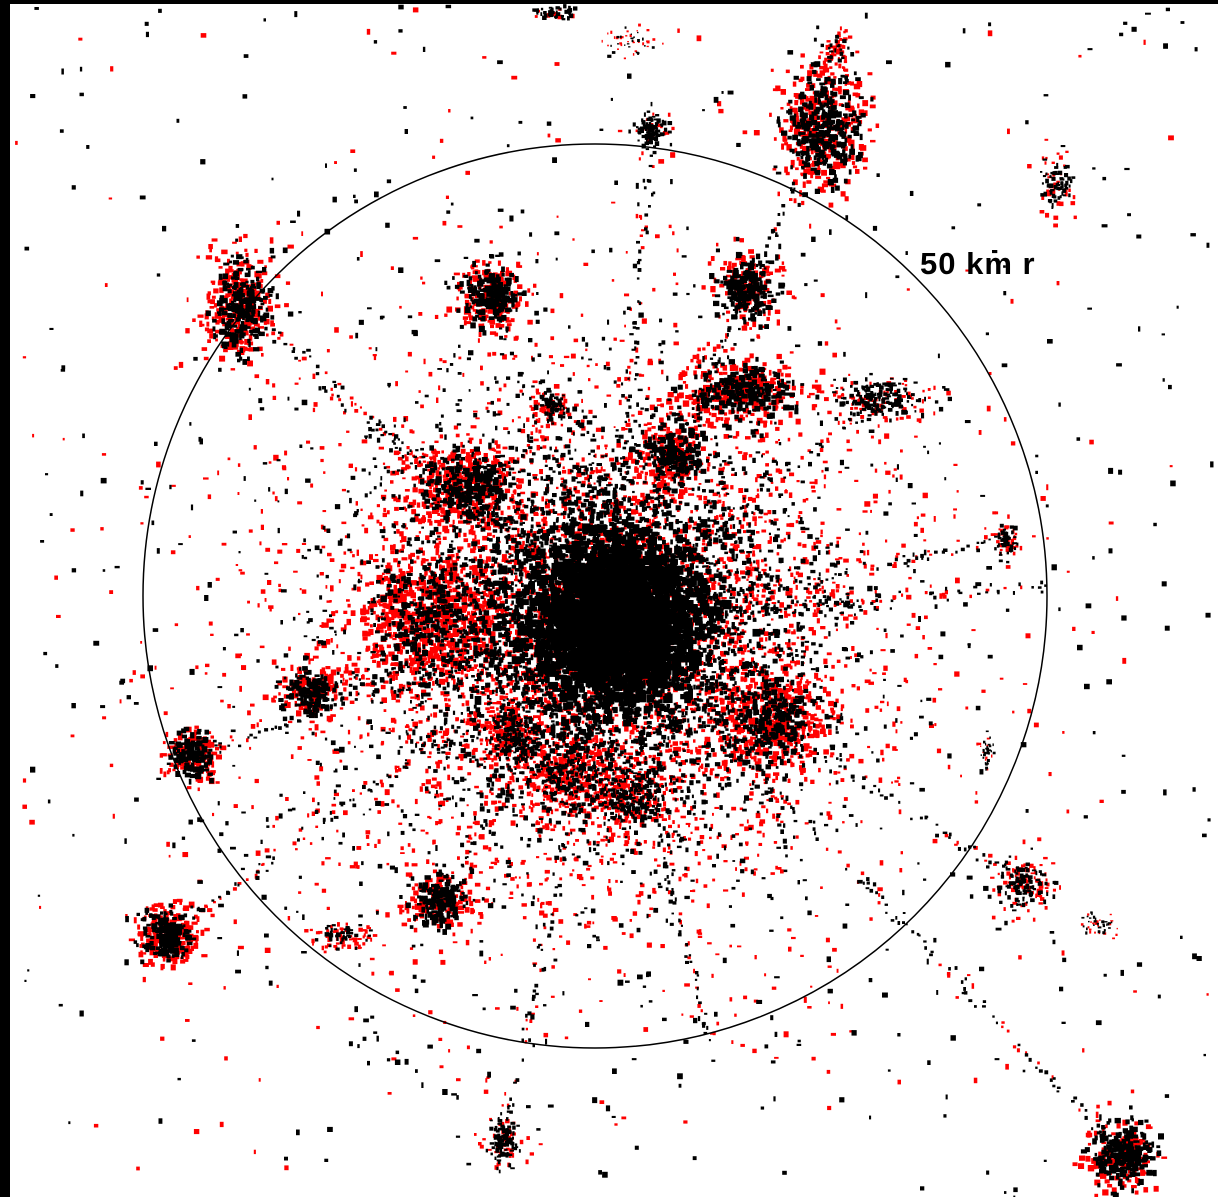 The image size is (1218, 1197). I want to click on radius-label: 50 km r, so click(978, 264).